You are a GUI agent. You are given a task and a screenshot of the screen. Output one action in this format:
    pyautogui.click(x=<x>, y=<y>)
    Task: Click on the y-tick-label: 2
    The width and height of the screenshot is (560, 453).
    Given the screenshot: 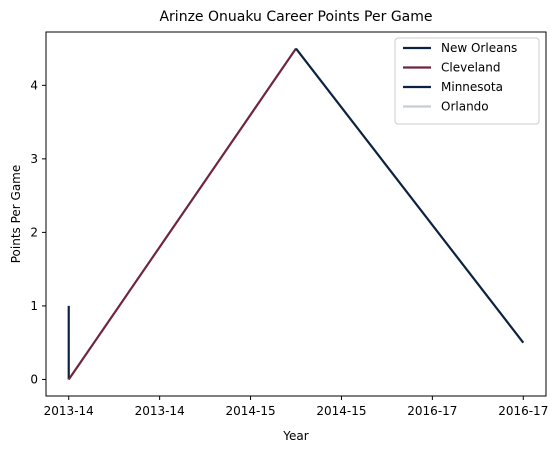 What is the action you would take?
    pyautogui.click(x=34, y=232)
    